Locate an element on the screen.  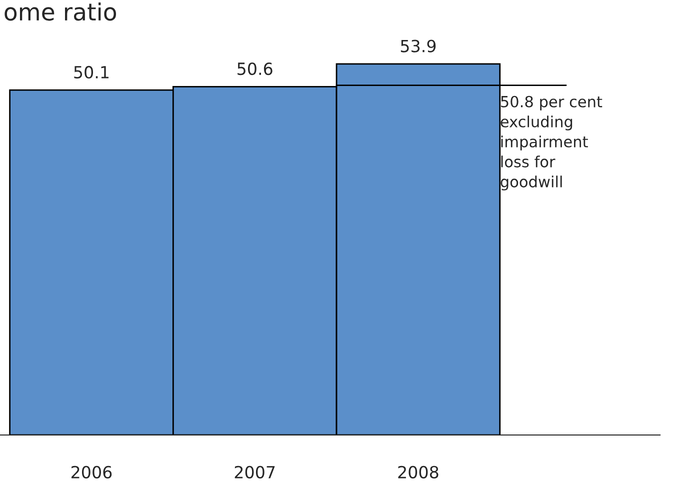
data-label: 50.6 is located at coordinates (255, 69).